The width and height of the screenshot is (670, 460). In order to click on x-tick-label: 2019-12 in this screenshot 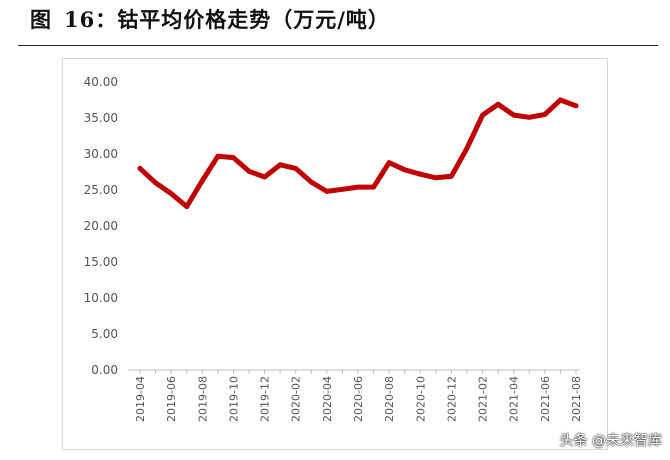, I will do `click(265, 399)`.